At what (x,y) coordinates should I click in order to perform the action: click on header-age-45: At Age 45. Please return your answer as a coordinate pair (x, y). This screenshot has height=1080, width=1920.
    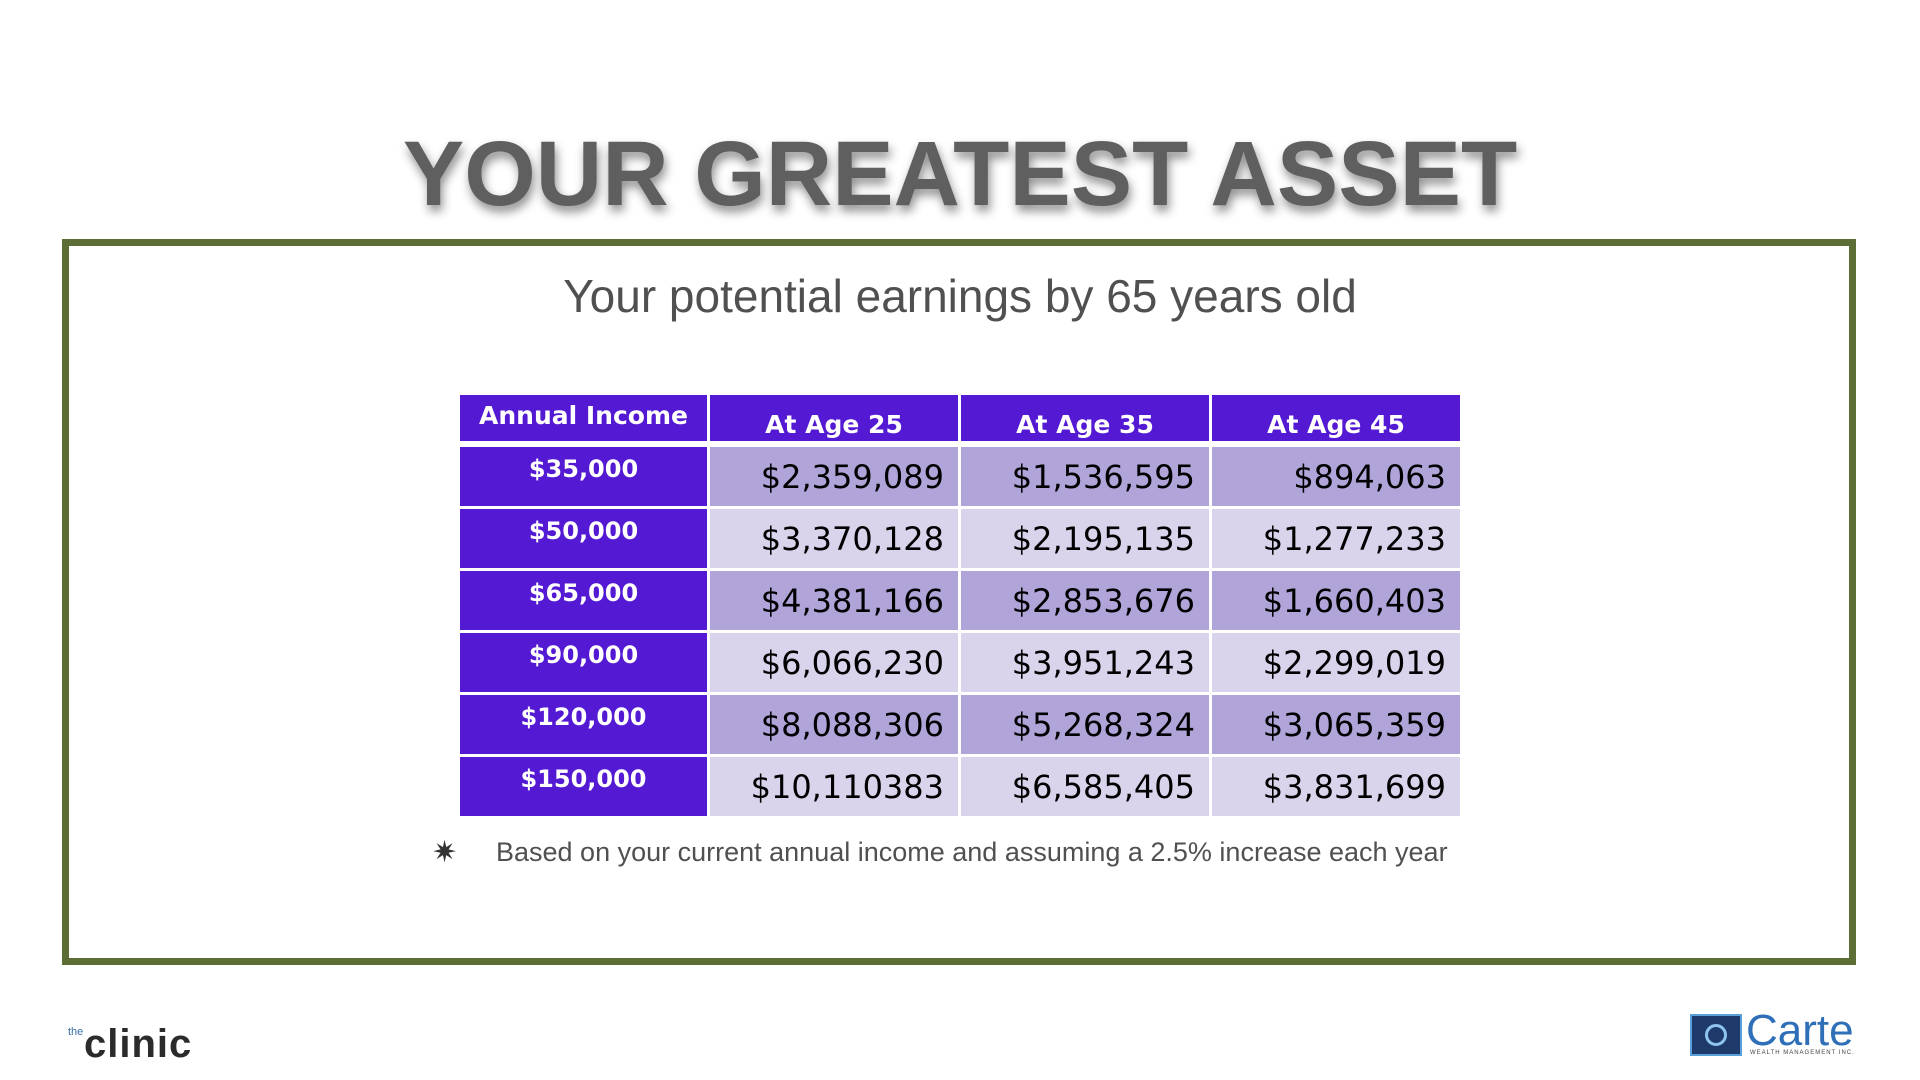
    Looking at the image, I should click on (1336, 421).